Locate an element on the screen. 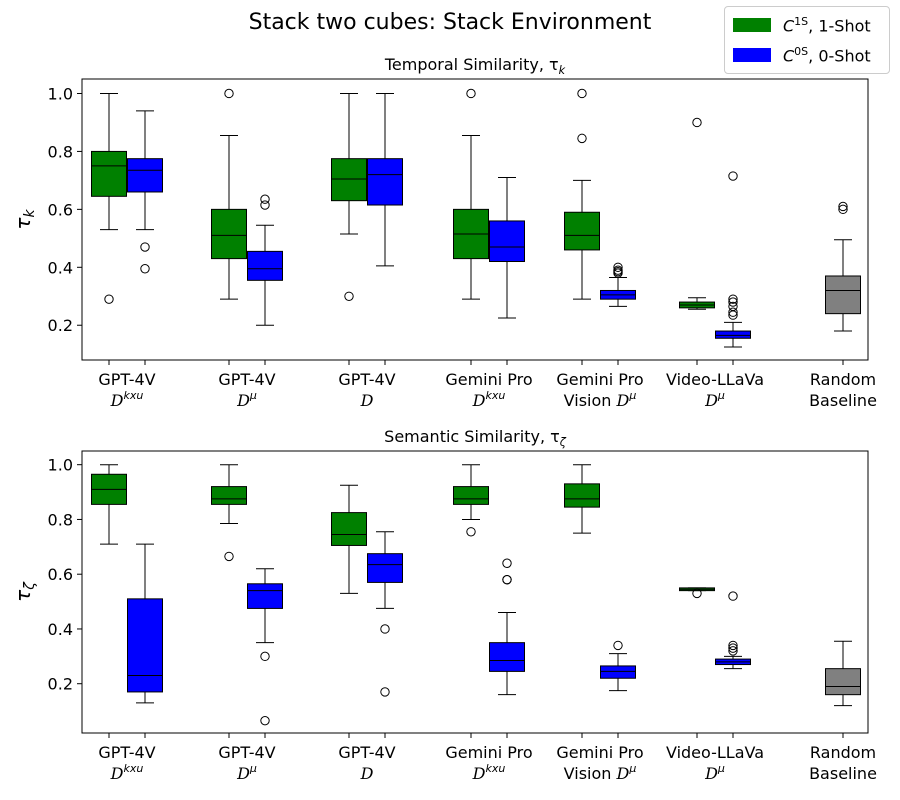  subplot-title: Temporal Similarity, τk is located at coordinates (475, 66).